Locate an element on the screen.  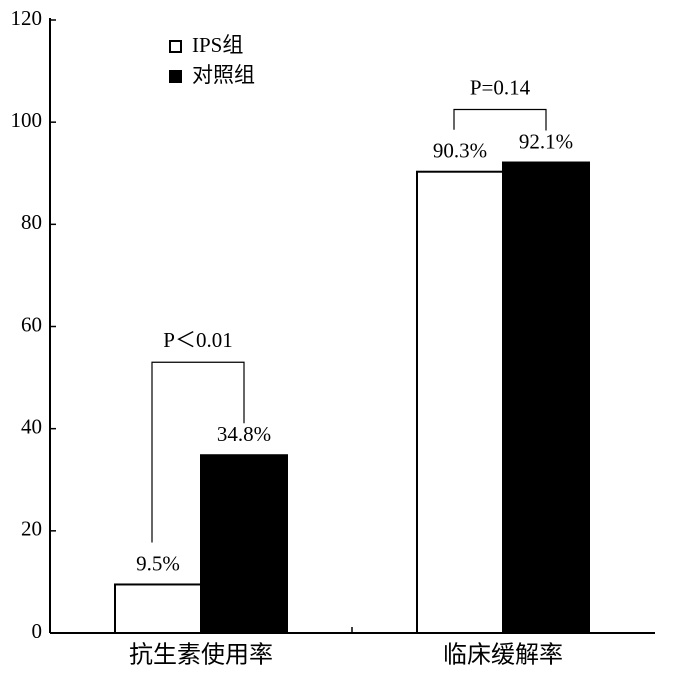
y-tick-label: 80 is located at coordinates (31, 222).